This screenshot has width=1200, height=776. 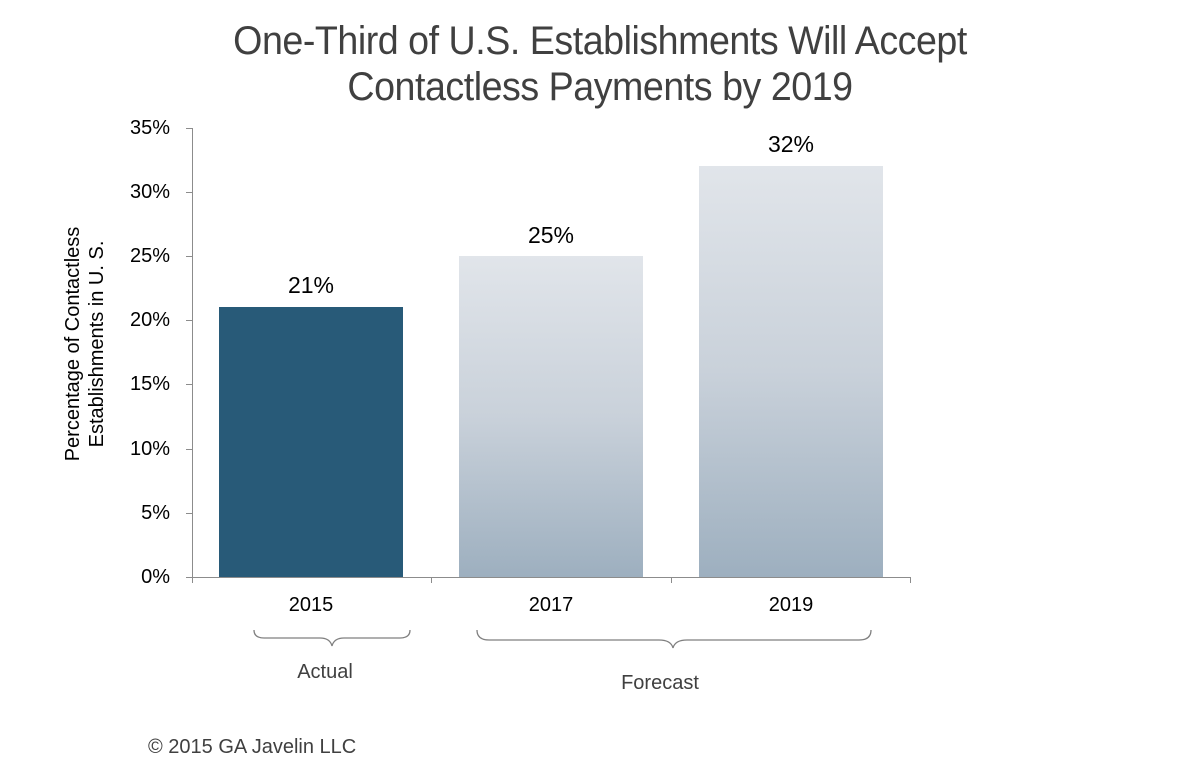 I want to click on actual-brace, so click(x=332, y=638).